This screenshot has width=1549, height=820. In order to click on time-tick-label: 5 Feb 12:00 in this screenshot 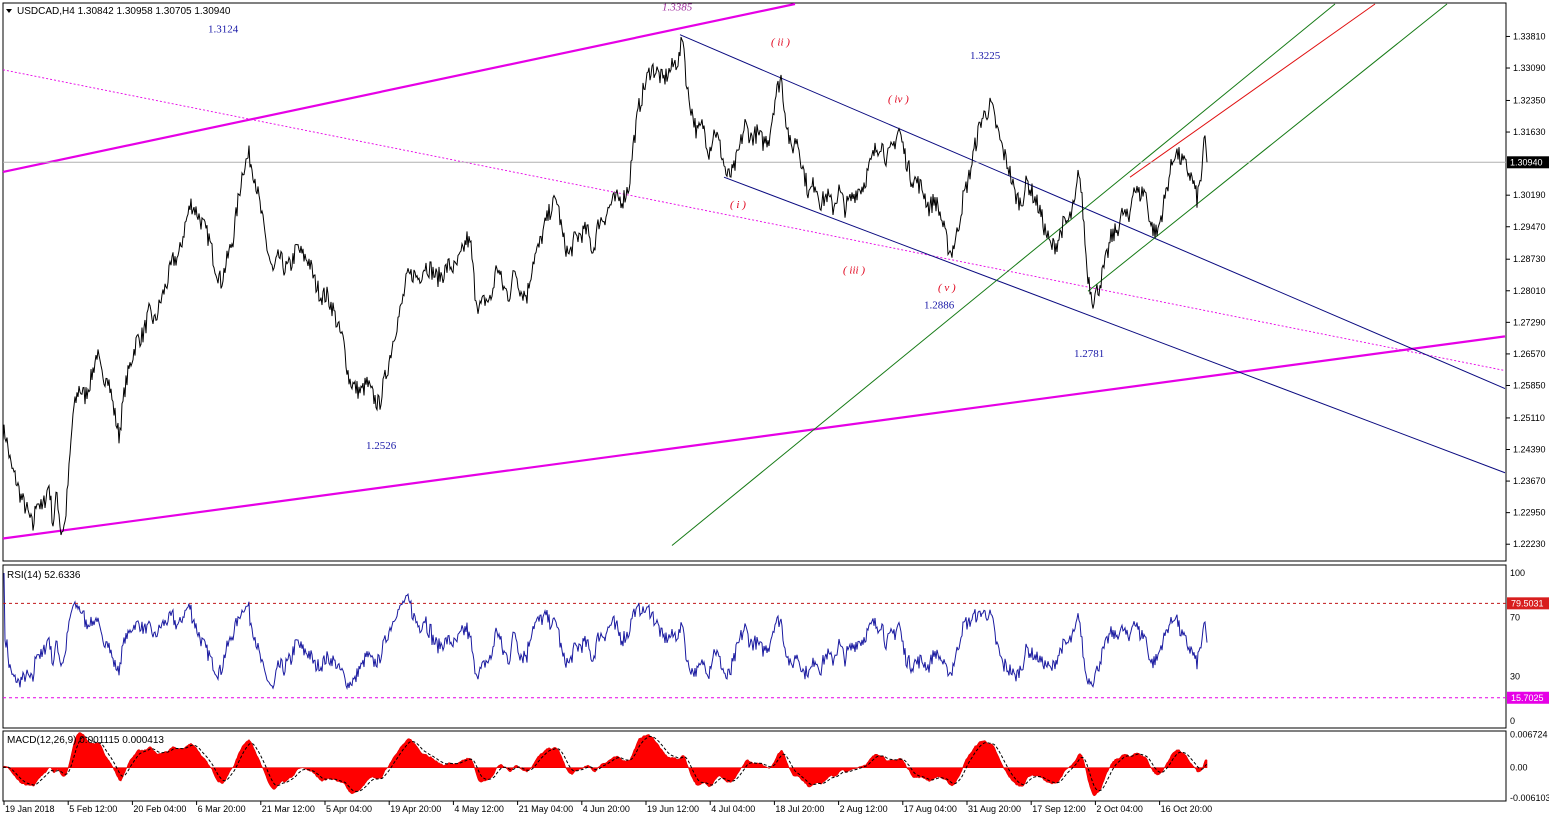, I will do `click(93, 809)`.